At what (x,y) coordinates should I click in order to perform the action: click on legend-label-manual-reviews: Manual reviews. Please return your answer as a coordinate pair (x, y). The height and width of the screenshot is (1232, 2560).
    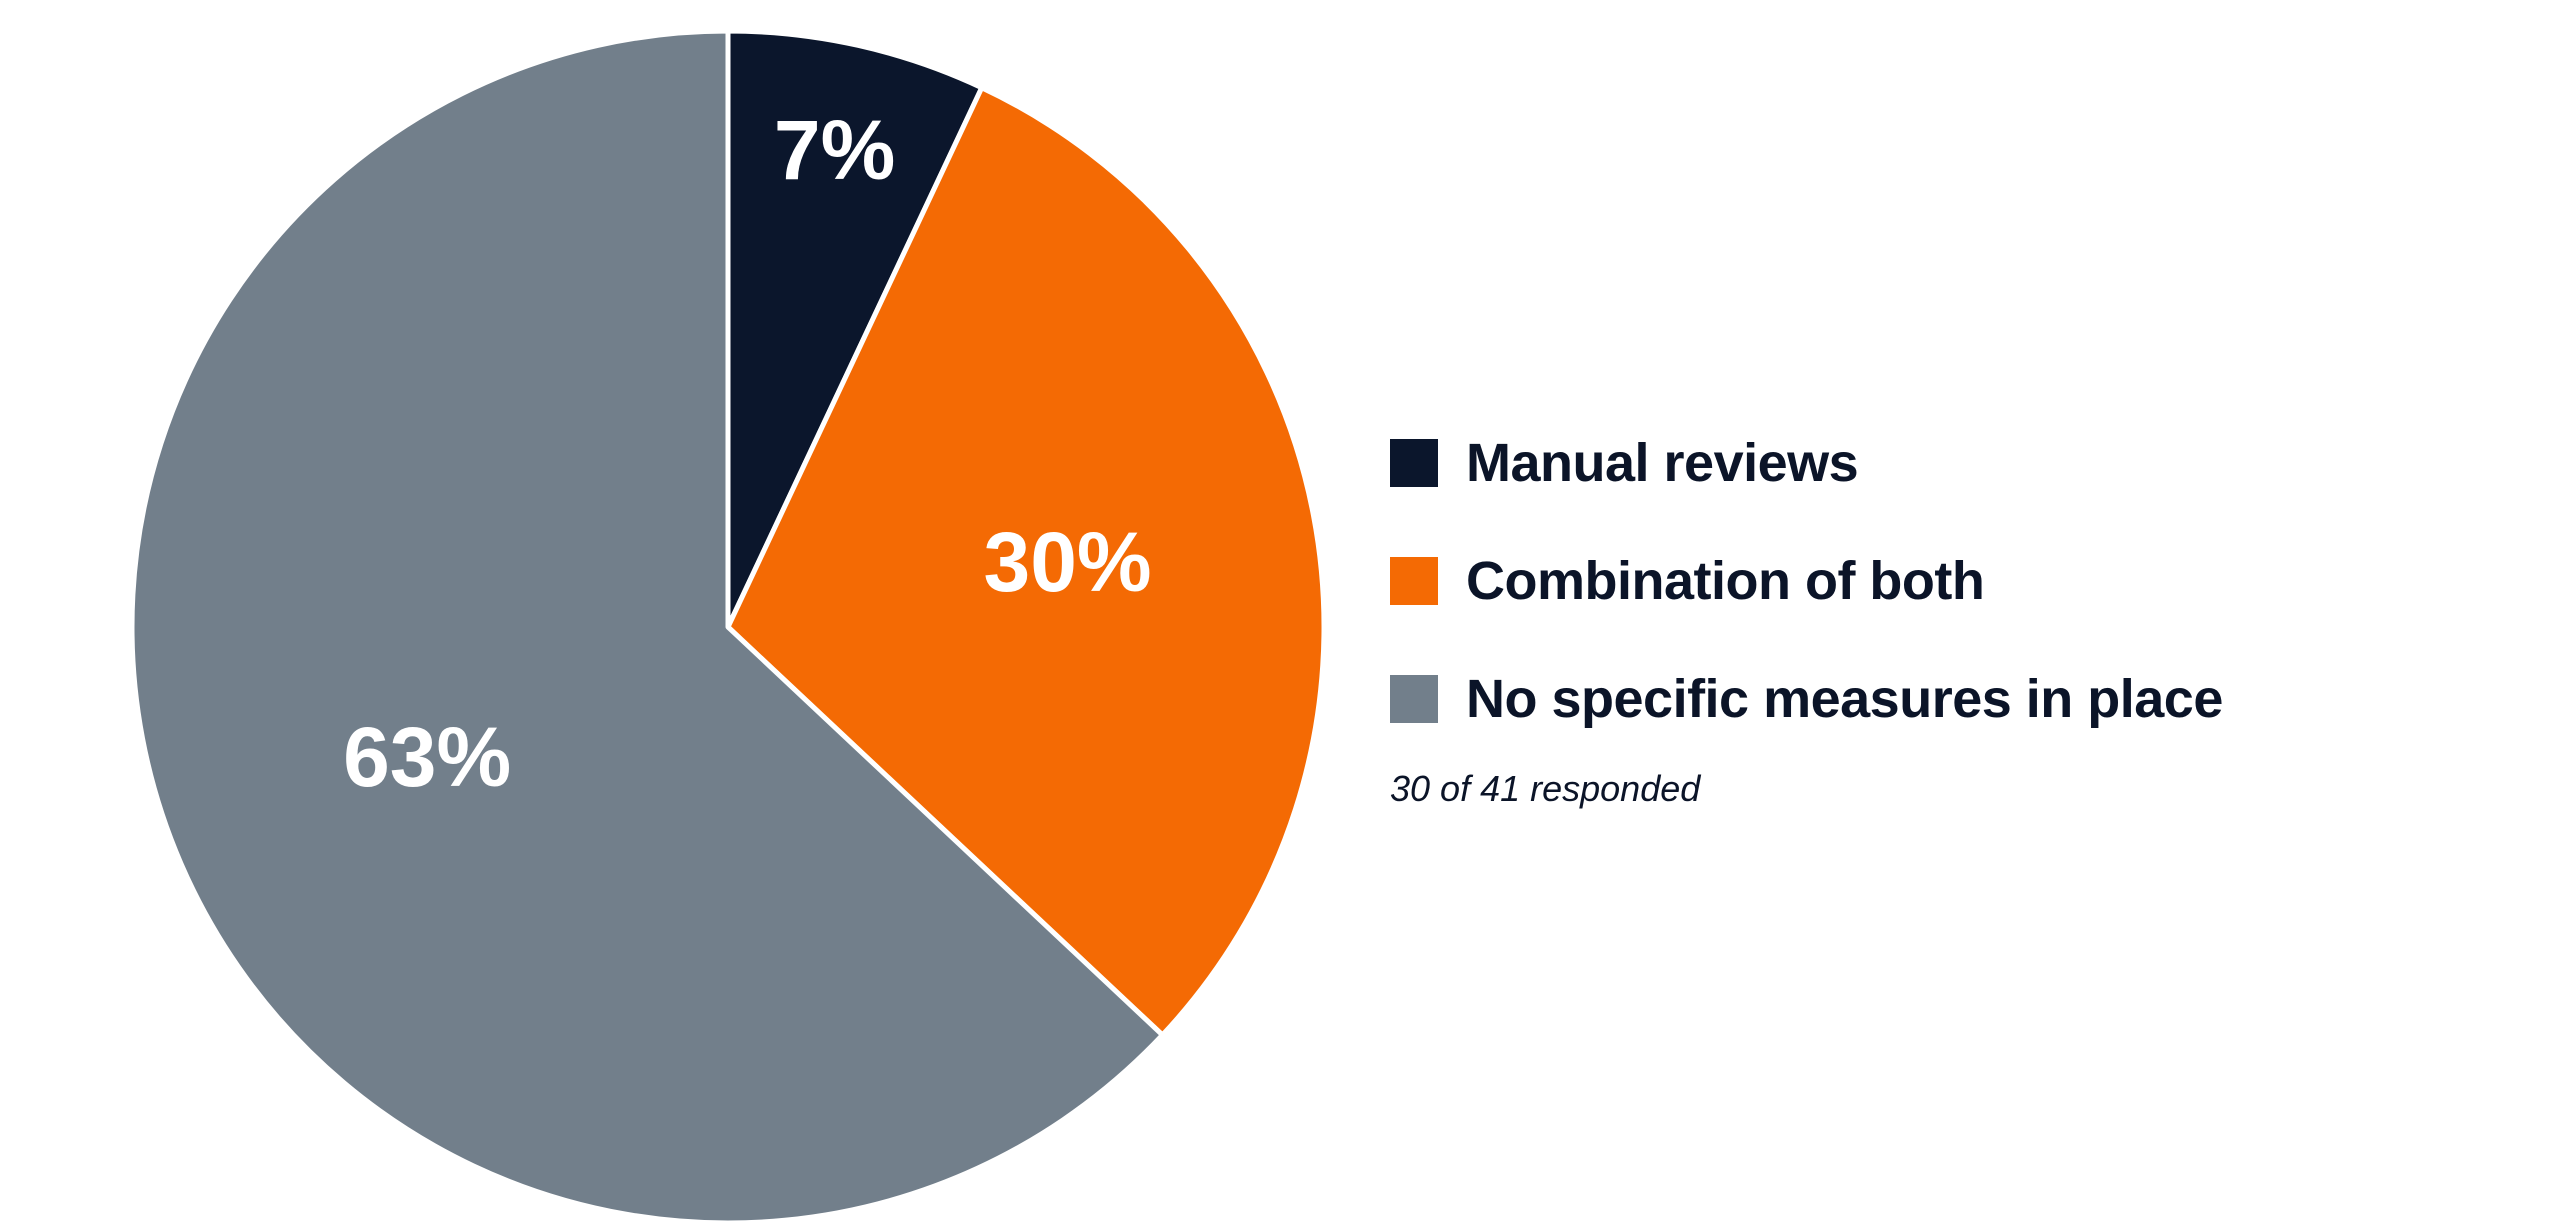
    Looking at the image, I should click on (1662, 463).